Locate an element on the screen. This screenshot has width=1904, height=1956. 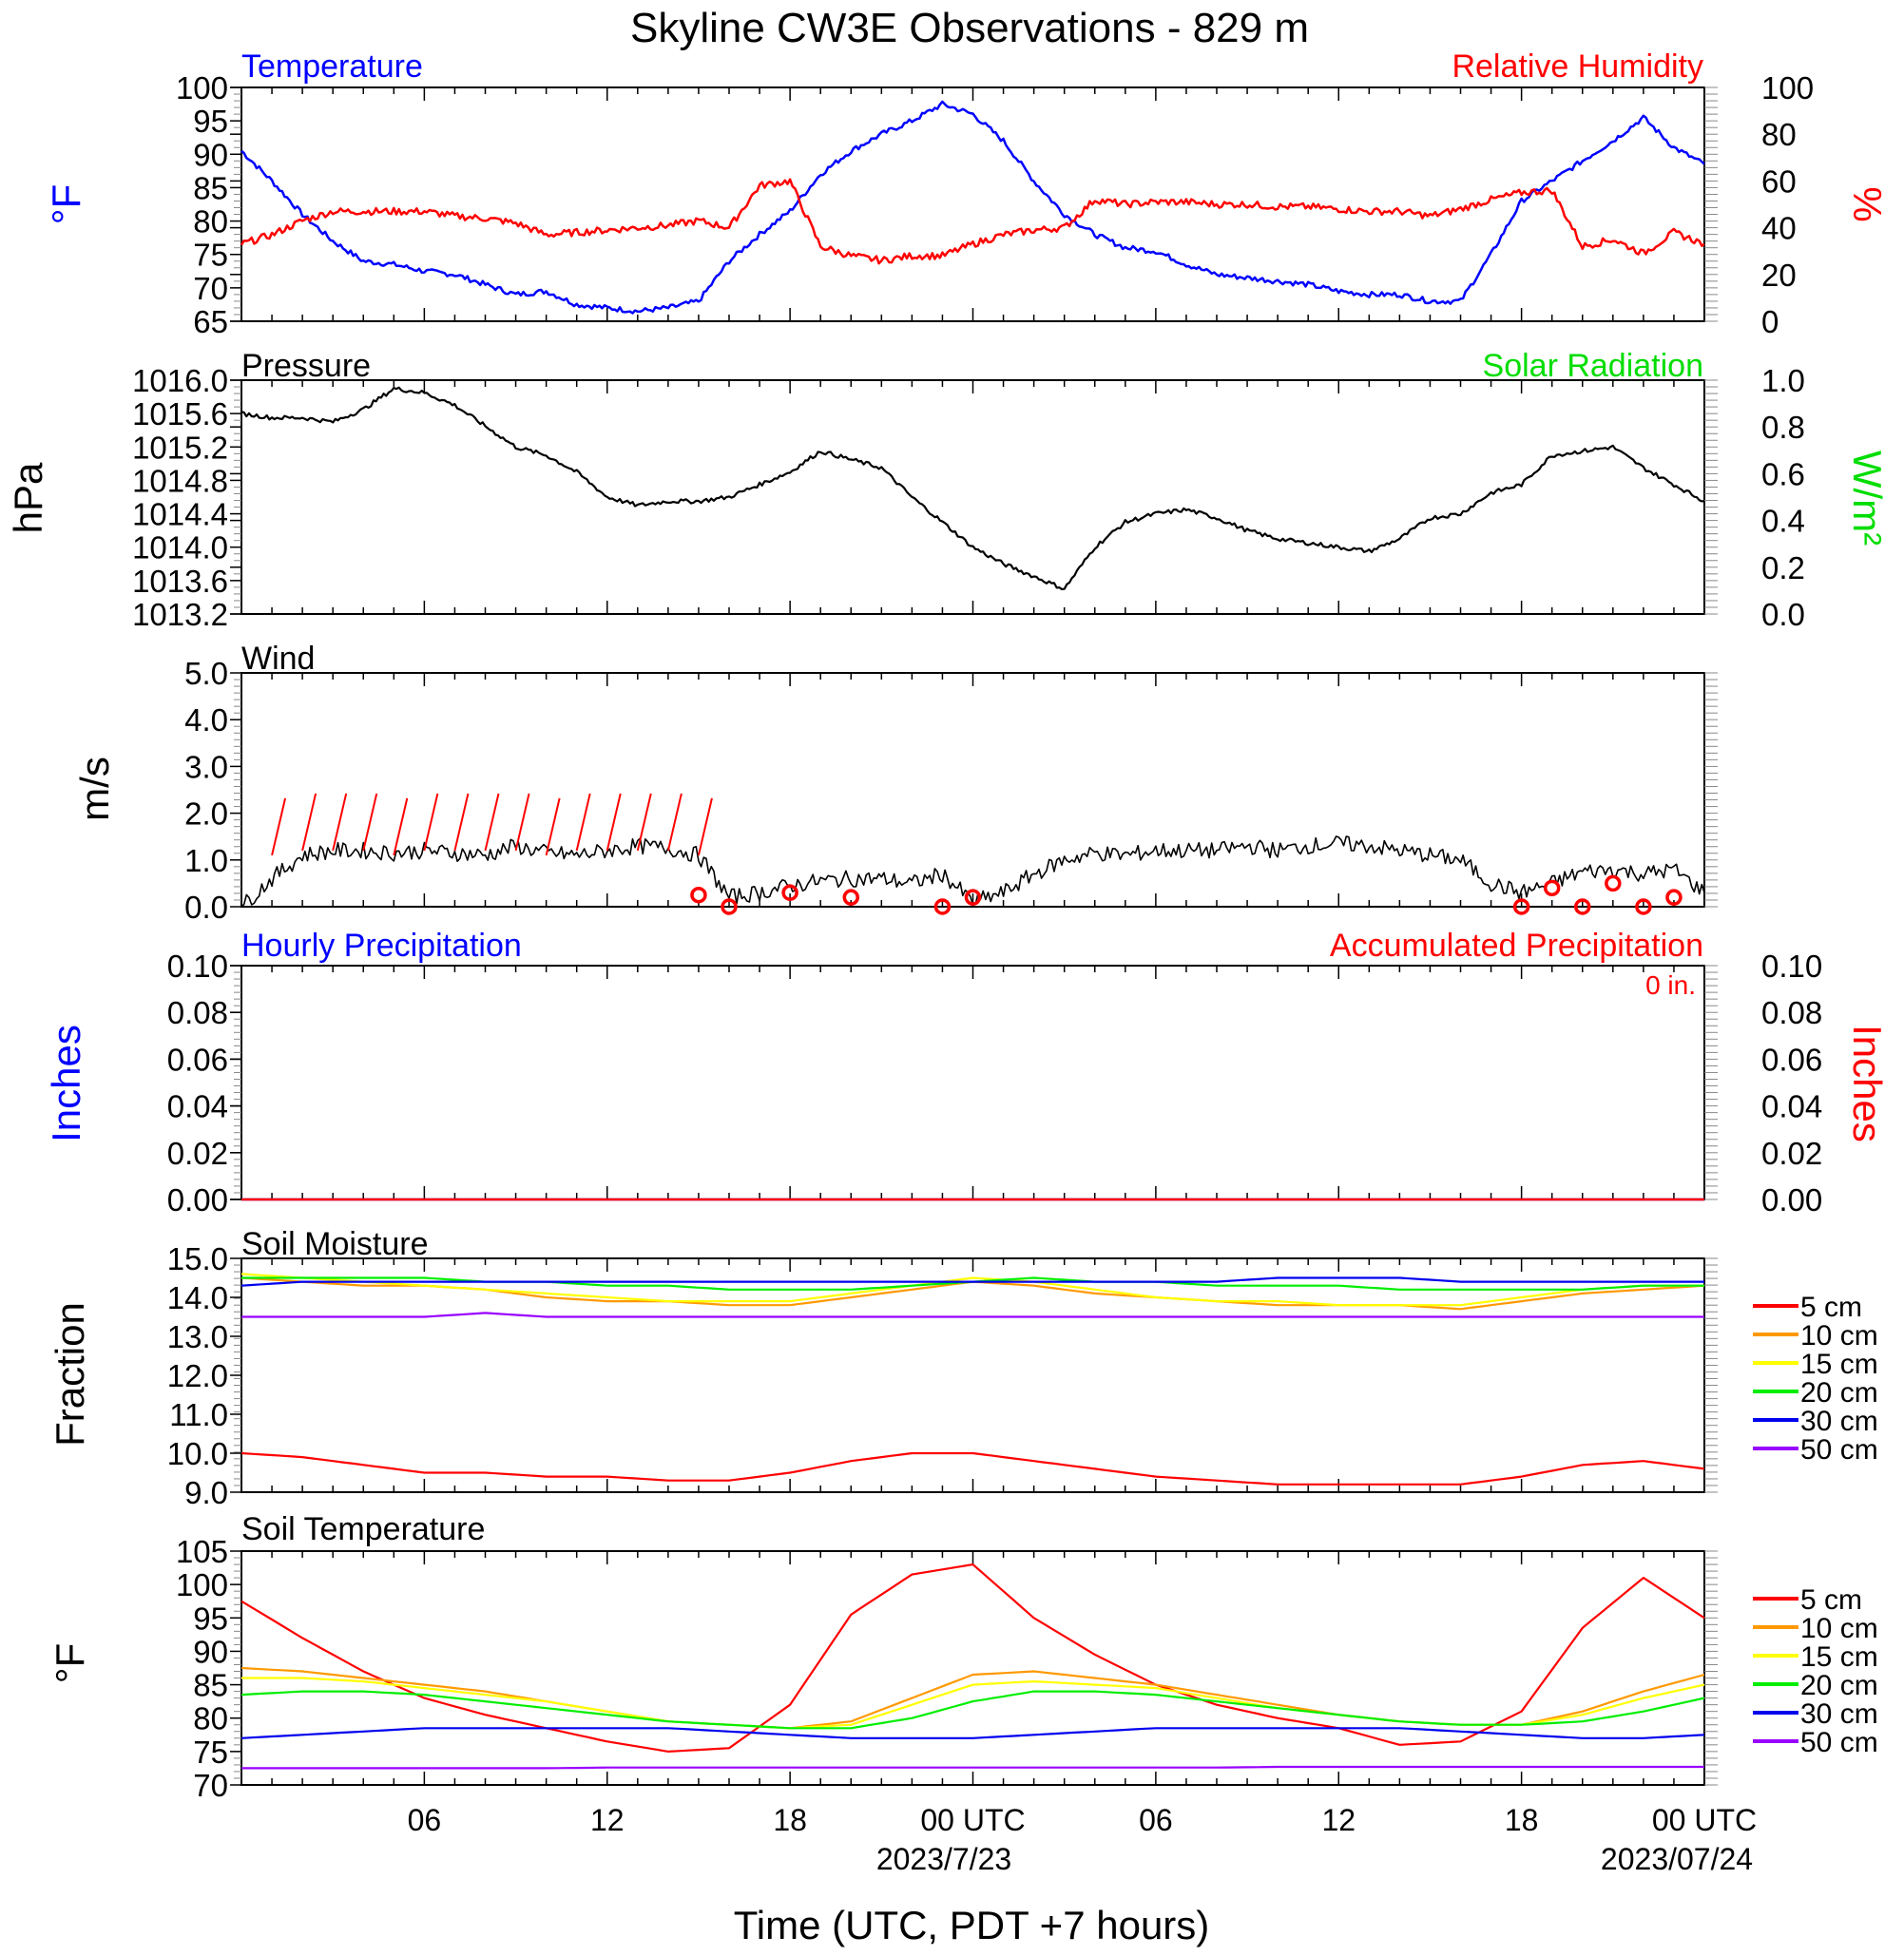
left-tick-label: 1015.2 is located at coordinates (180, 447).